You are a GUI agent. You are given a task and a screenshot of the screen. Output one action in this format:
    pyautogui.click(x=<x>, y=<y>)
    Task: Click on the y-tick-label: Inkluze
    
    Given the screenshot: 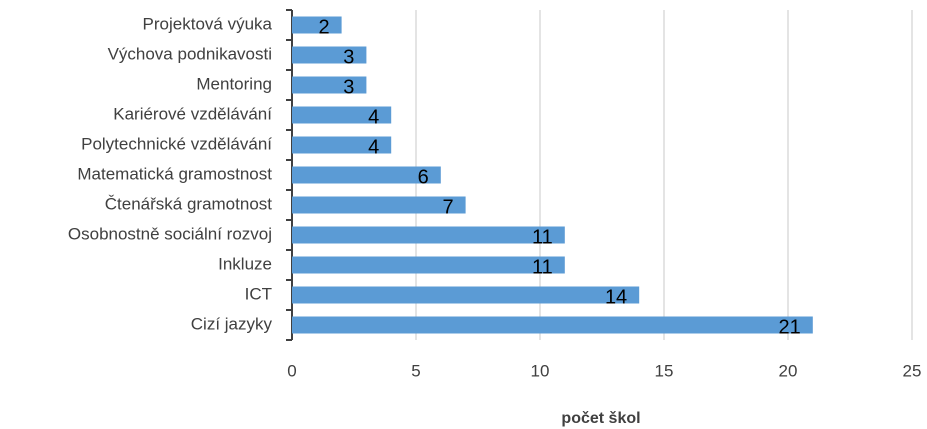 What is the action you would take?
    pyautogui.click(x=245, y=263)
    